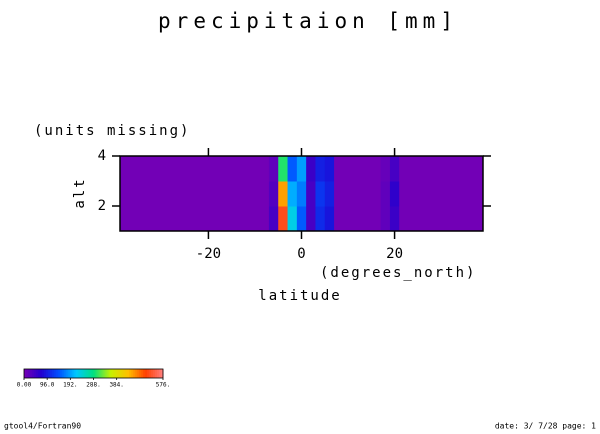 The image size is (600, 434). I want to click on y-axis-label: alt, so click(80, 192).